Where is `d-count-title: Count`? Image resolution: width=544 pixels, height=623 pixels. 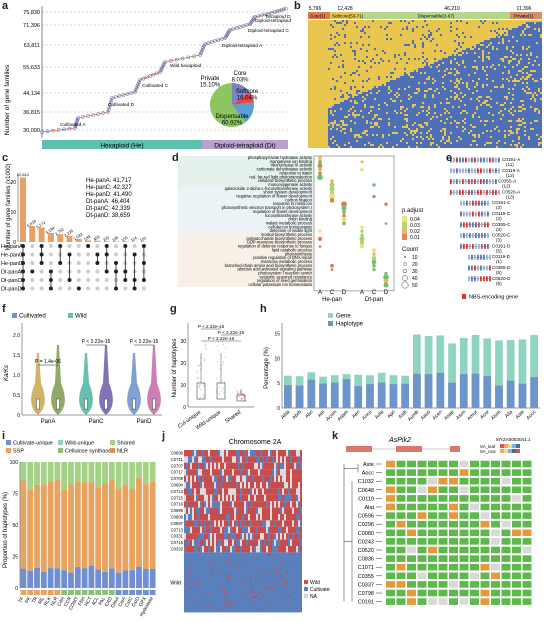 d-count-title: Count is located at coordinates (410, 250).